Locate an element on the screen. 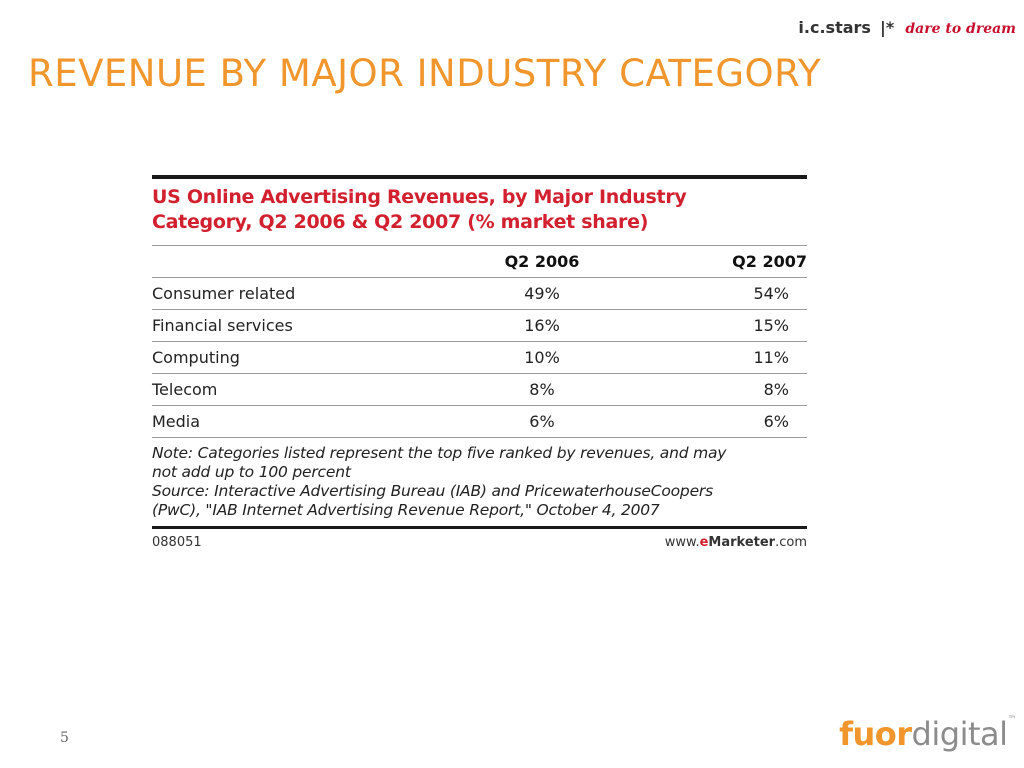 This screenshot has height=768, width=1024. figure-bottom-rule is located at coordinates (479, 527).